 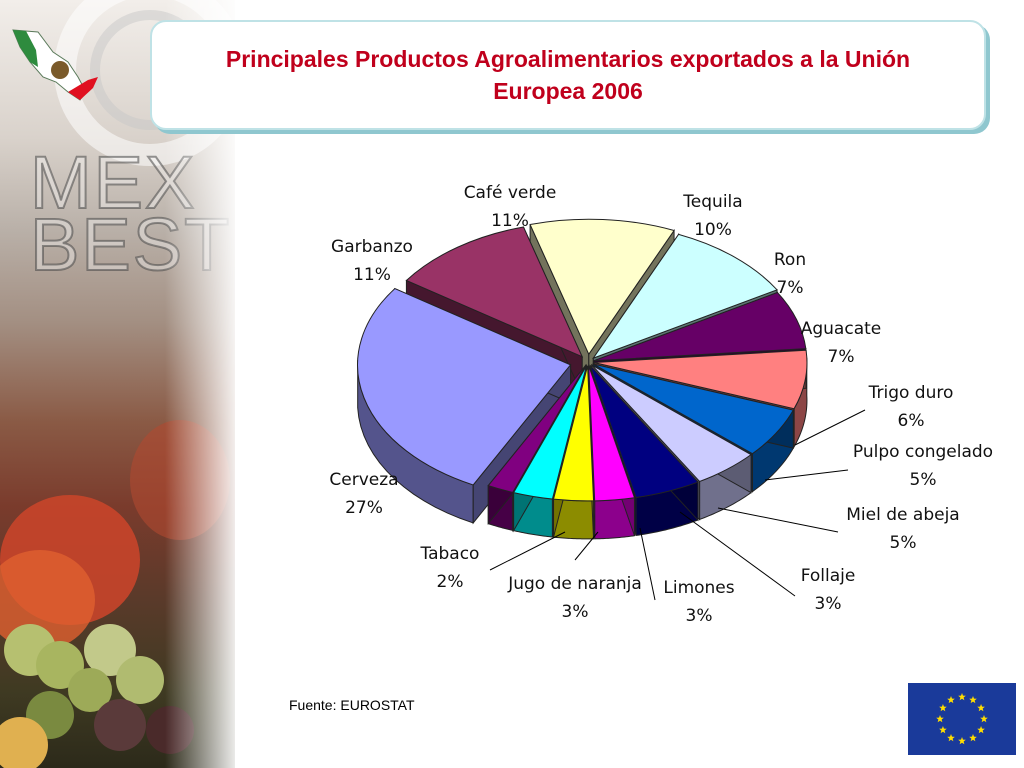 I want to click on slice-value-cerveza: 27%, so click(x=364, y=508).